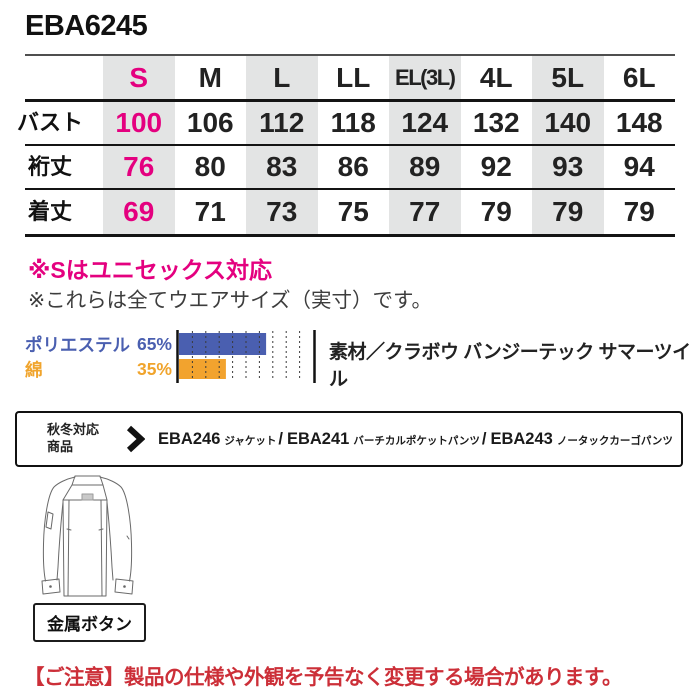 The image size is (700, 700). I want to click on size-value-cell: 86, so click(353, 166).